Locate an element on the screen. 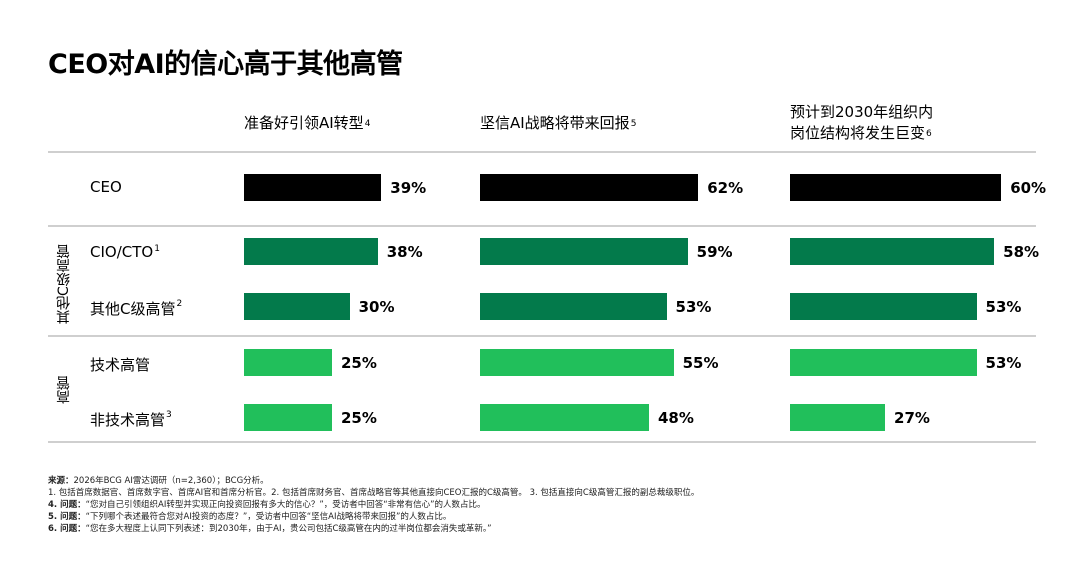 The width and height of the screenshot is (1080, 565). column-header-label: 准备好引领AI转型 is located at coordinates (304, 123).